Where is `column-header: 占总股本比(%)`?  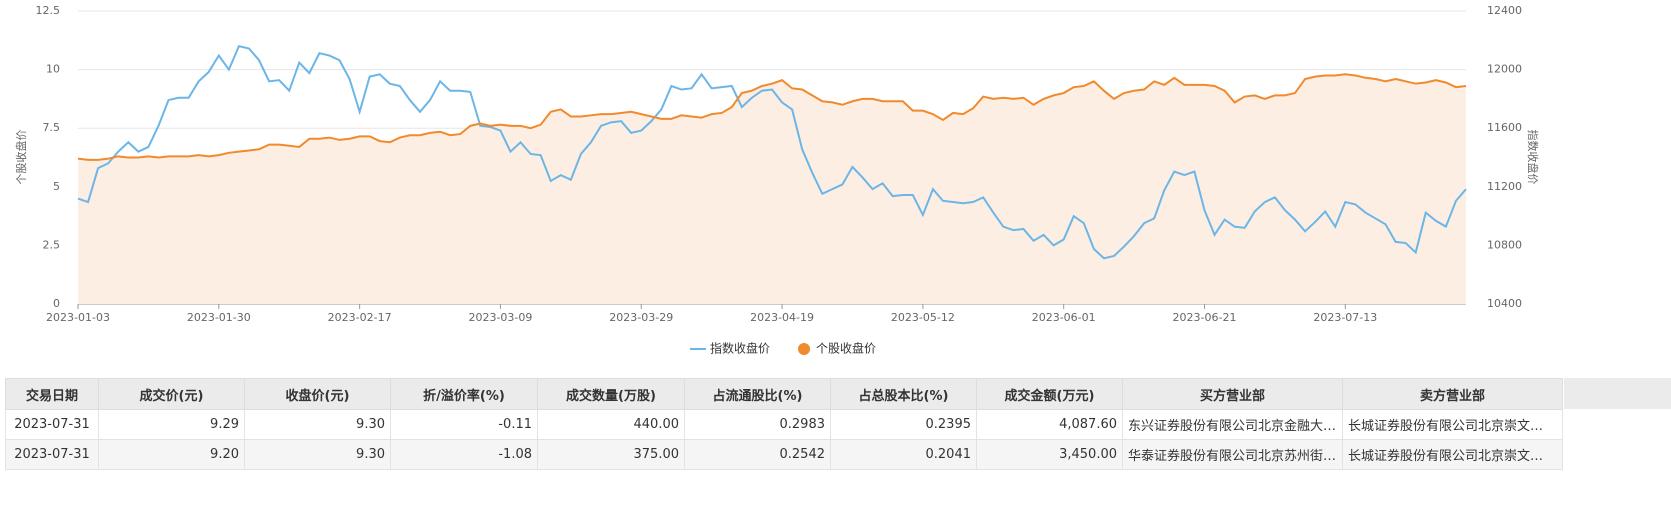 column-header: 占总股本比(%) is located at coordinates (903, 394).